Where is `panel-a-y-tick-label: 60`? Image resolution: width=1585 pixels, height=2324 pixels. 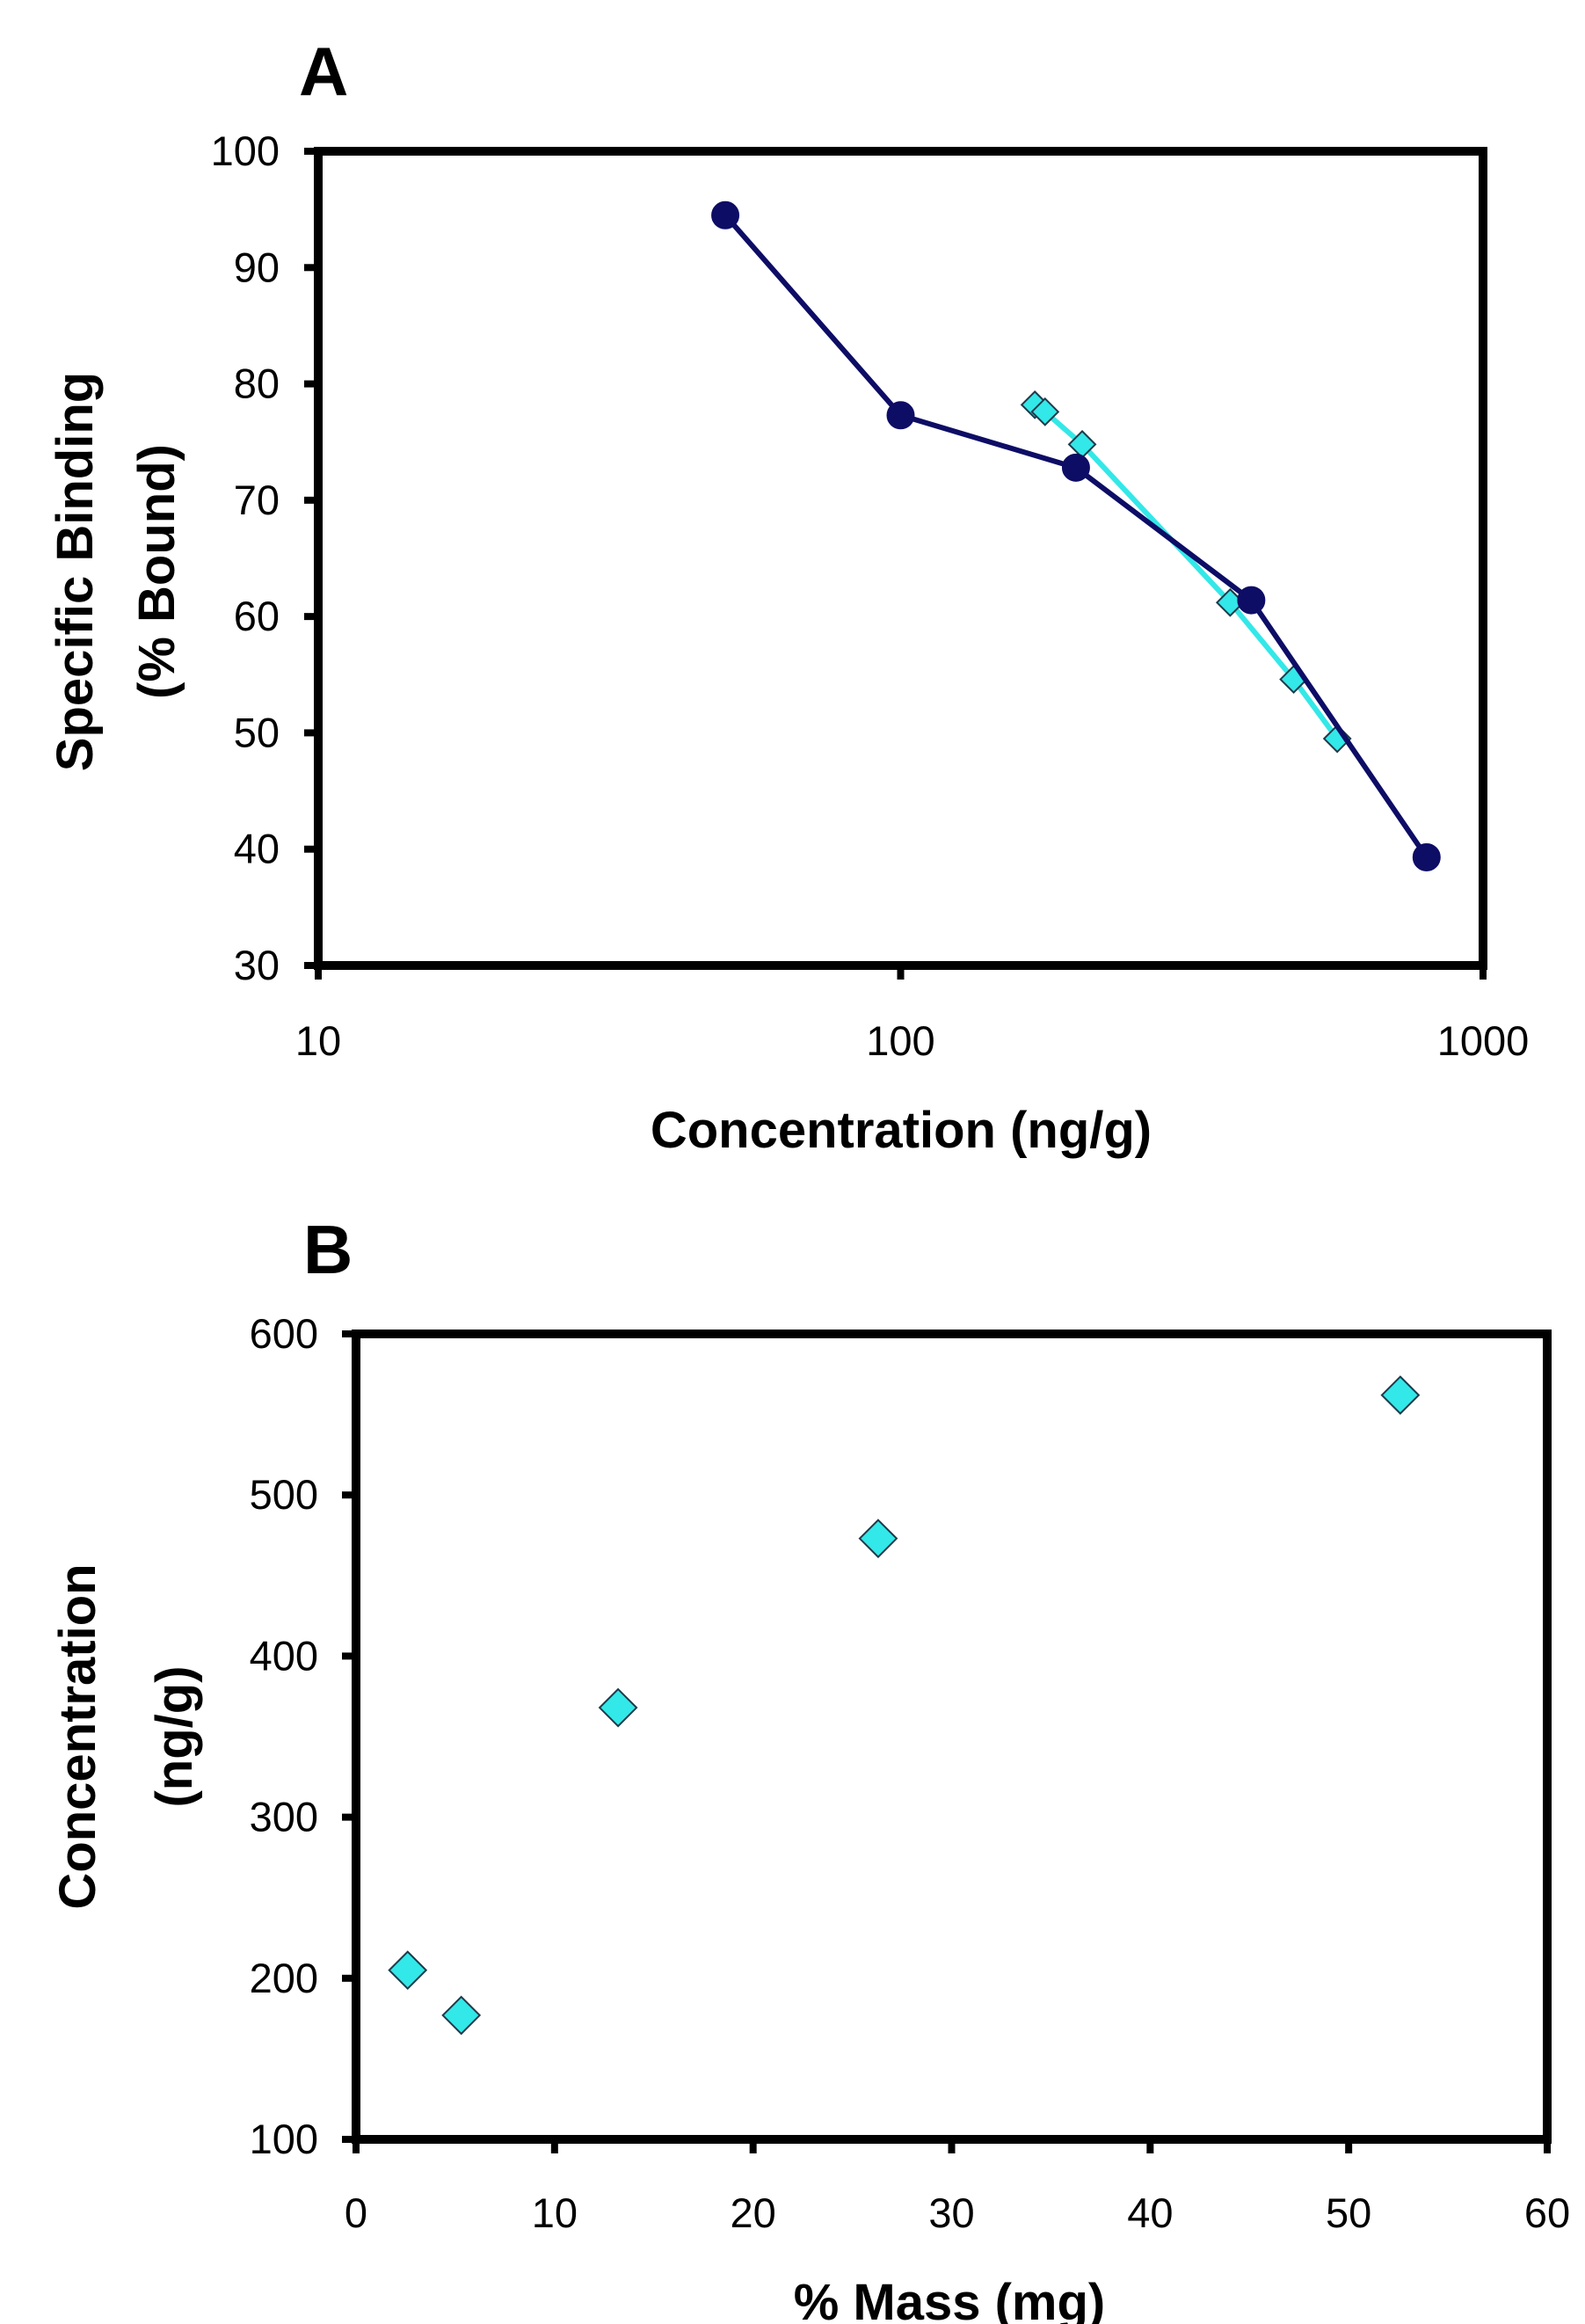
panel-a-y-tick-label: 60 is located at coordinates (257, 616).